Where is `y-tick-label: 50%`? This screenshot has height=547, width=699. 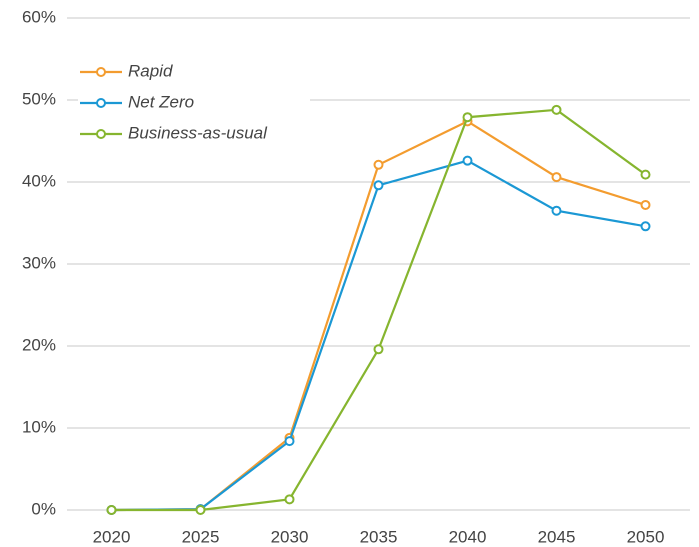
y-tick-label: 50% is located at coordinates (39, 98).